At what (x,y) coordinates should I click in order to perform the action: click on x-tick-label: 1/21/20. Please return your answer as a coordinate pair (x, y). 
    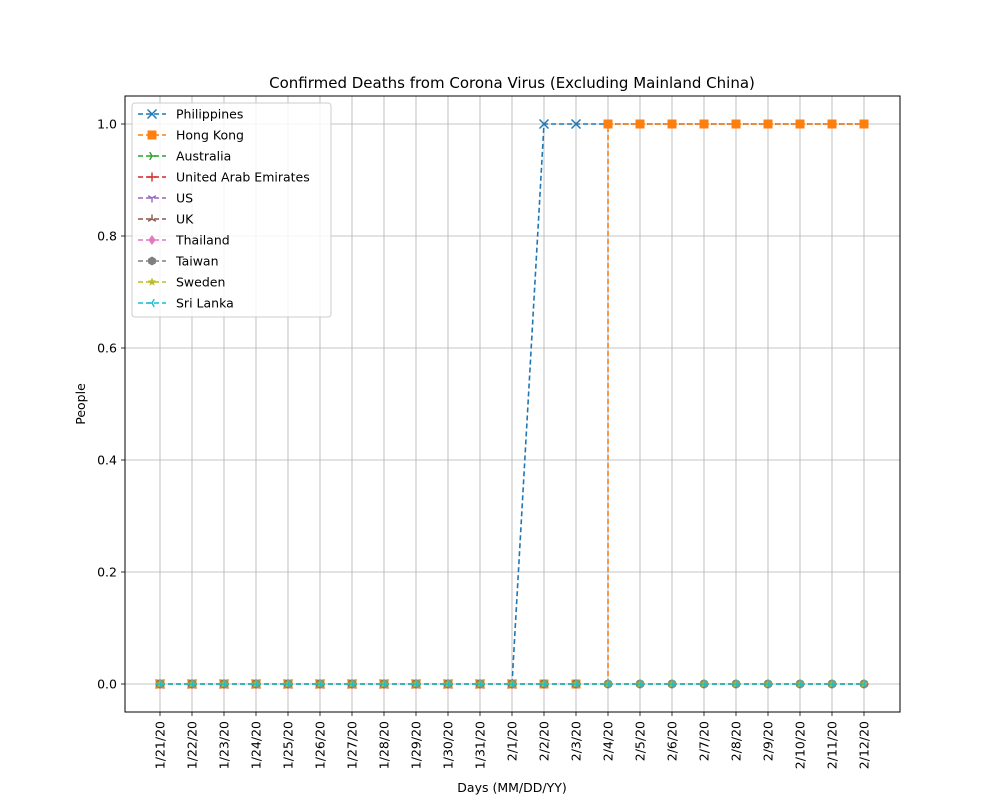
    Looking at the image, I should click on (160, 745).